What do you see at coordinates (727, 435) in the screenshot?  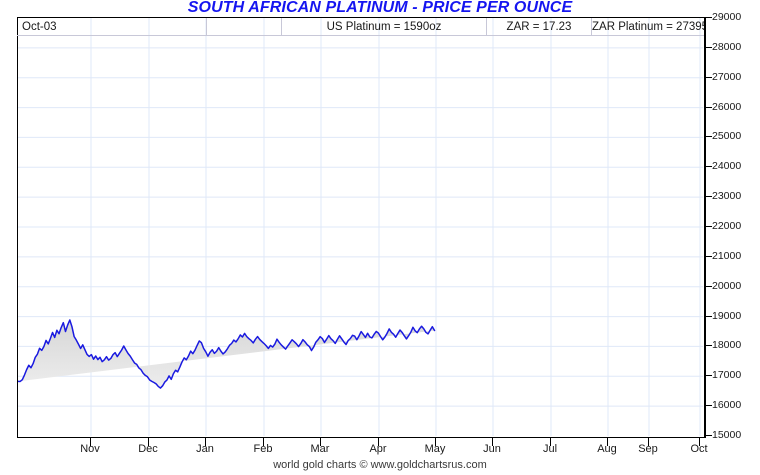 I see `y-axis-label: 15000` at bounding box center [727, 435].